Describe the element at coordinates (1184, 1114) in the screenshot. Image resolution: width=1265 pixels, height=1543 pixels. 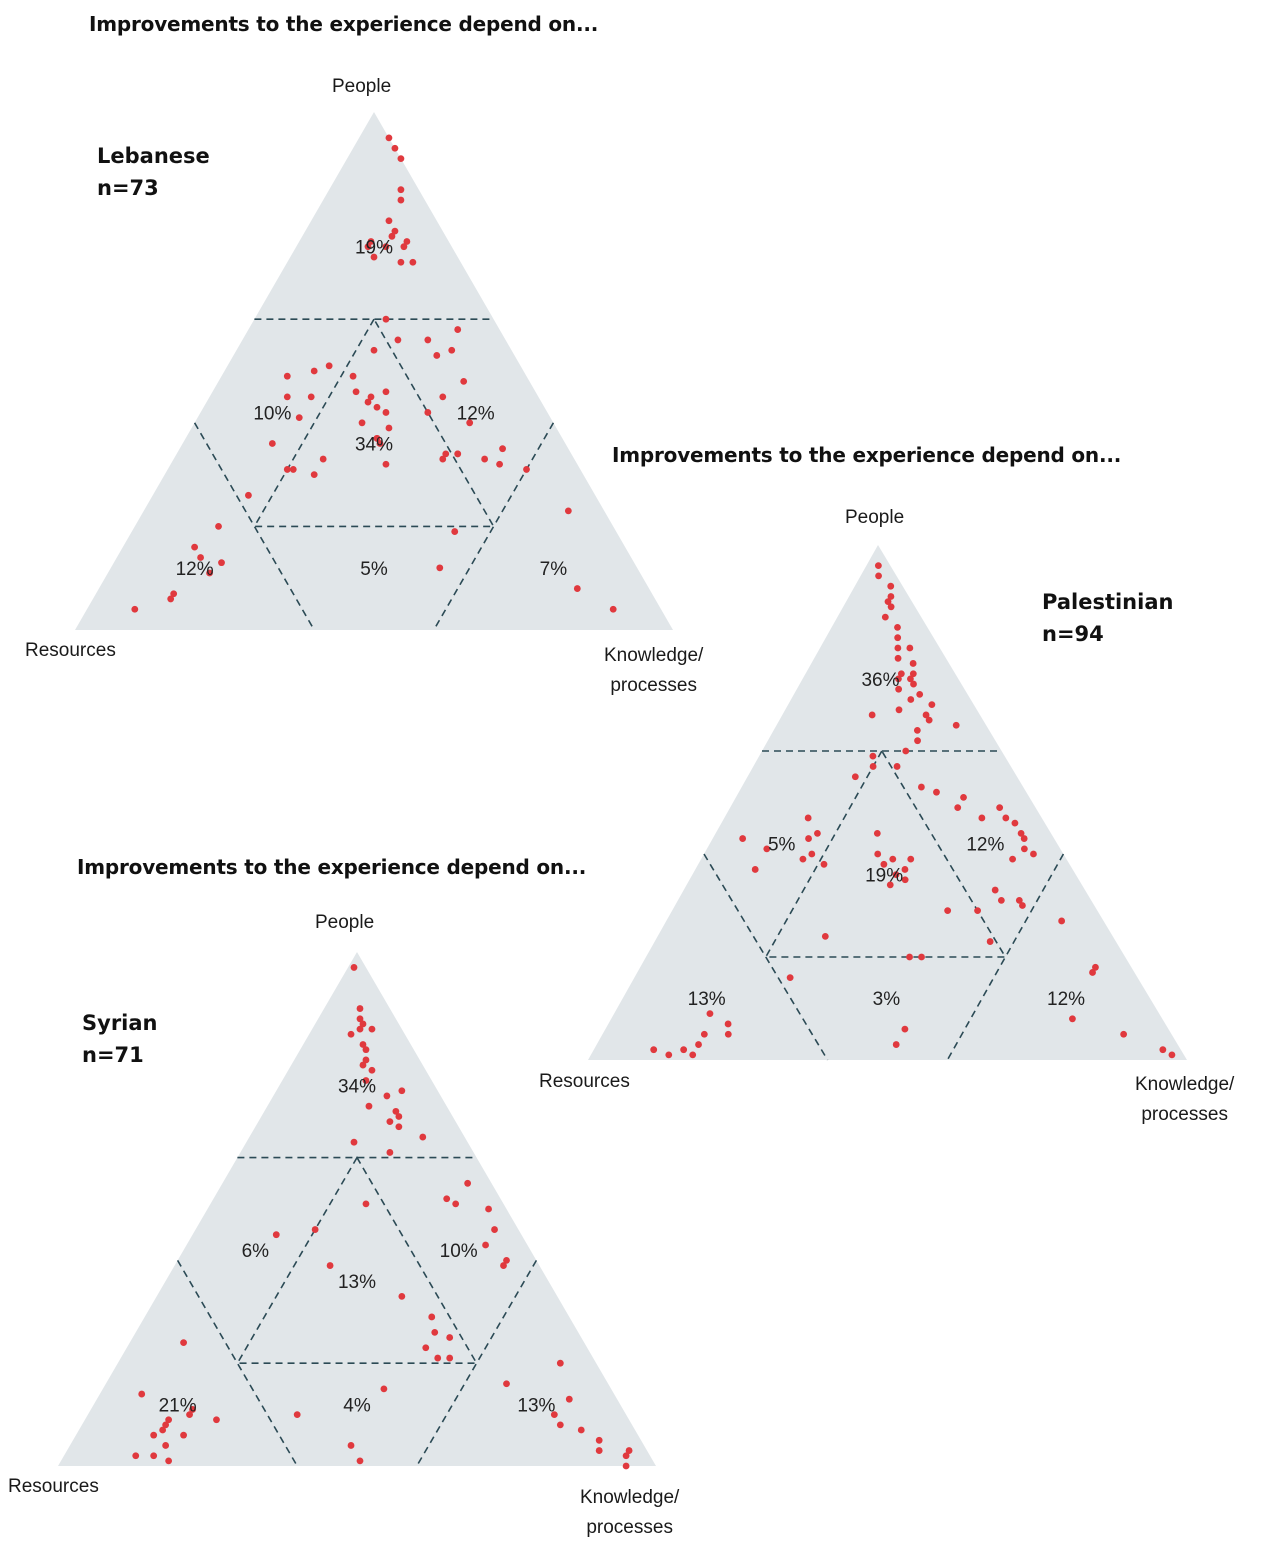
I see `vertex-label-knowledge-line2: processes` at that location.